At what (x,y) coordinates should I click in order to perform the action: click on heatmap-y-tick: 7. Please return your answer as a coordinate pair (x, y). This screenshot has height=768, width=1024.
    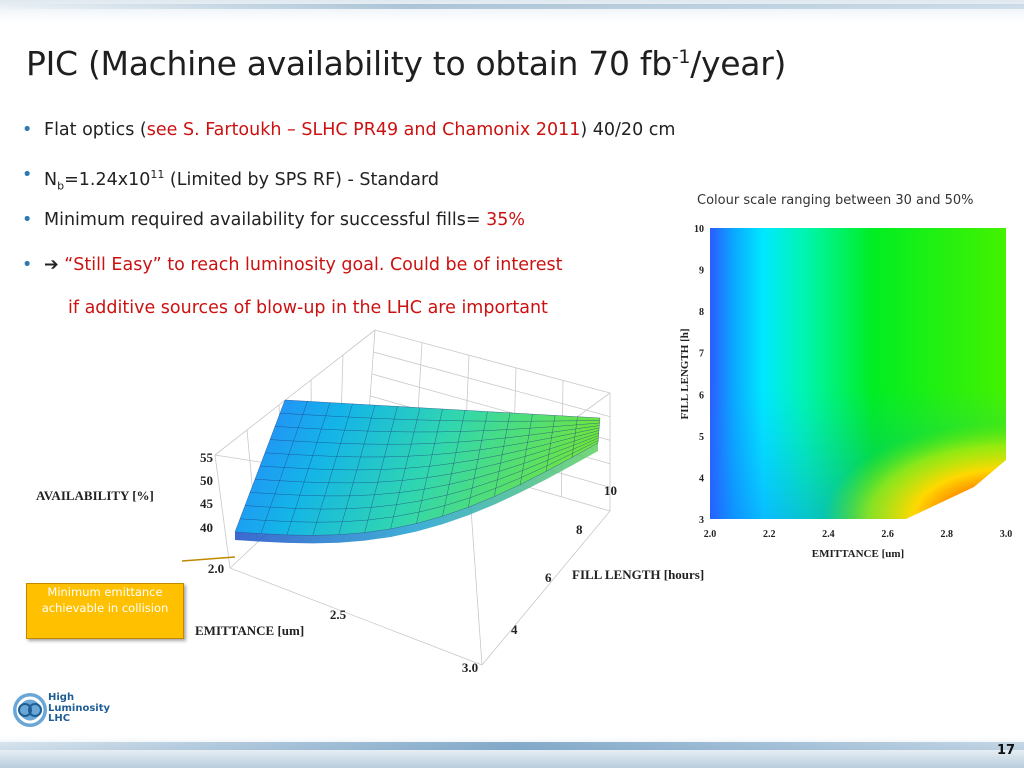
    Looking at the image, I should click on (701, 354).